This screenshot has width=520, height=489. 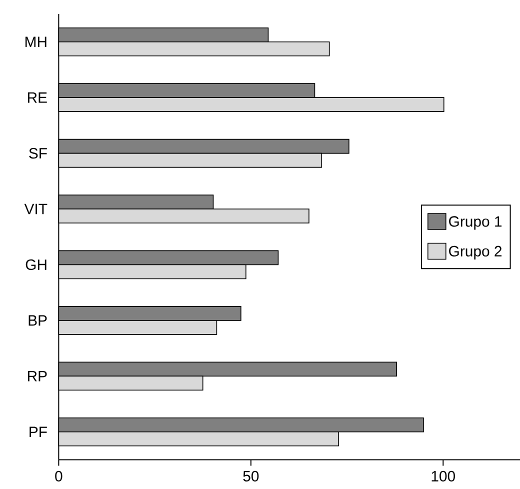 What do you see at coordinates (36, 264) in the screenshot?
I see `y-tick-label: GH` at bounding box center [36, 264].